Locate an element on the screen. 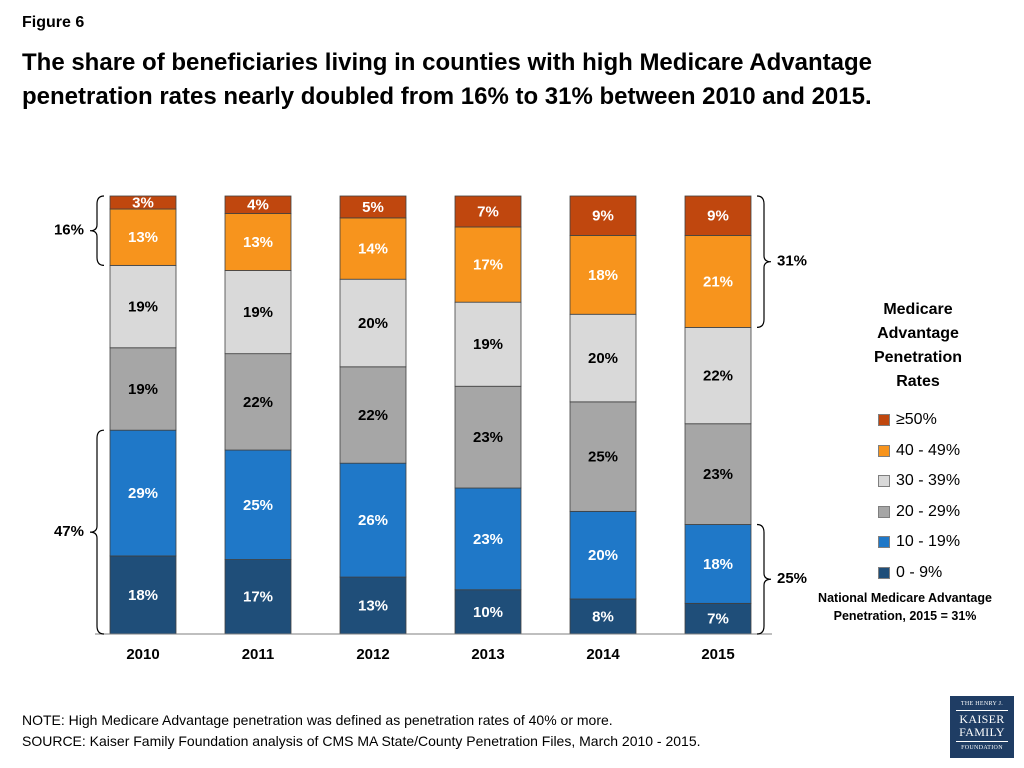 Image resolution: width=1024 pixels, height=768 pixels. legend-item-20-29: 20 - 29% is located at coordinates (919, 512).